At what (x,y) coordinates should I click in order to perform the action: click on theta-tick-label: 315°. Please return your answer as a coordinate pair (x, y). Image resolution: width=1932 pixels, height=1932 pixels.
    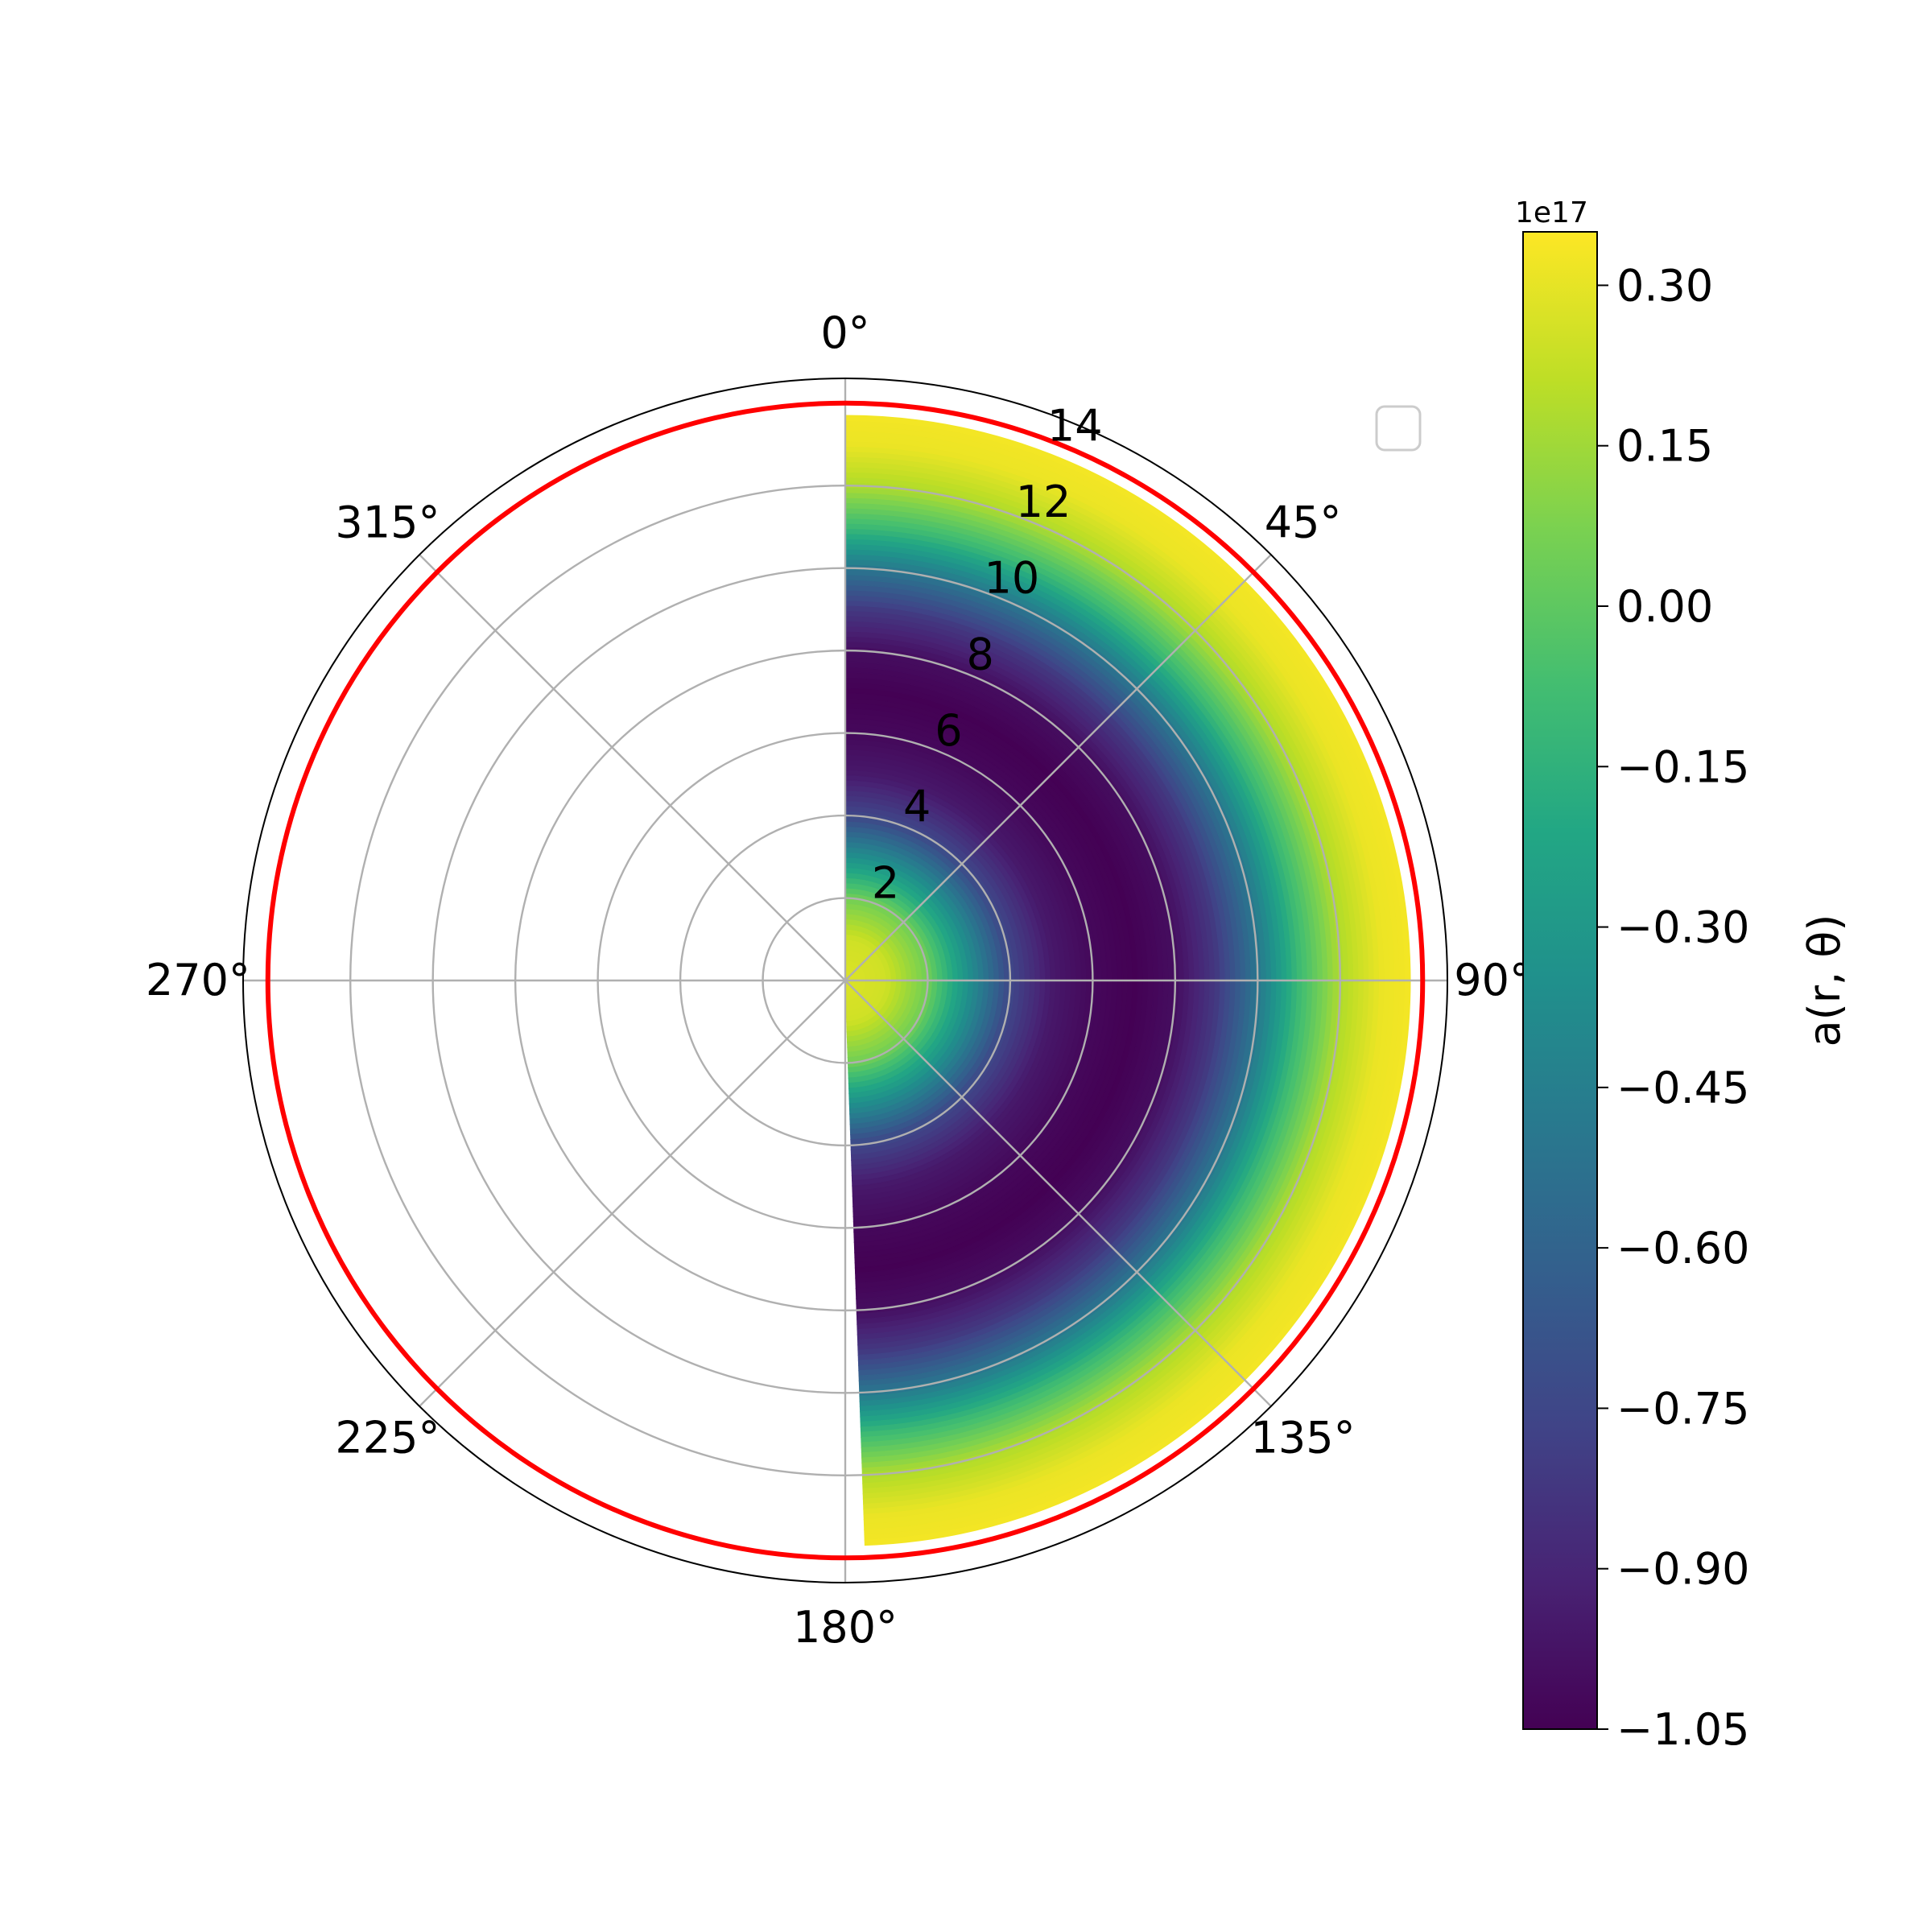
    Looking at the image, I should click on (387, 522).